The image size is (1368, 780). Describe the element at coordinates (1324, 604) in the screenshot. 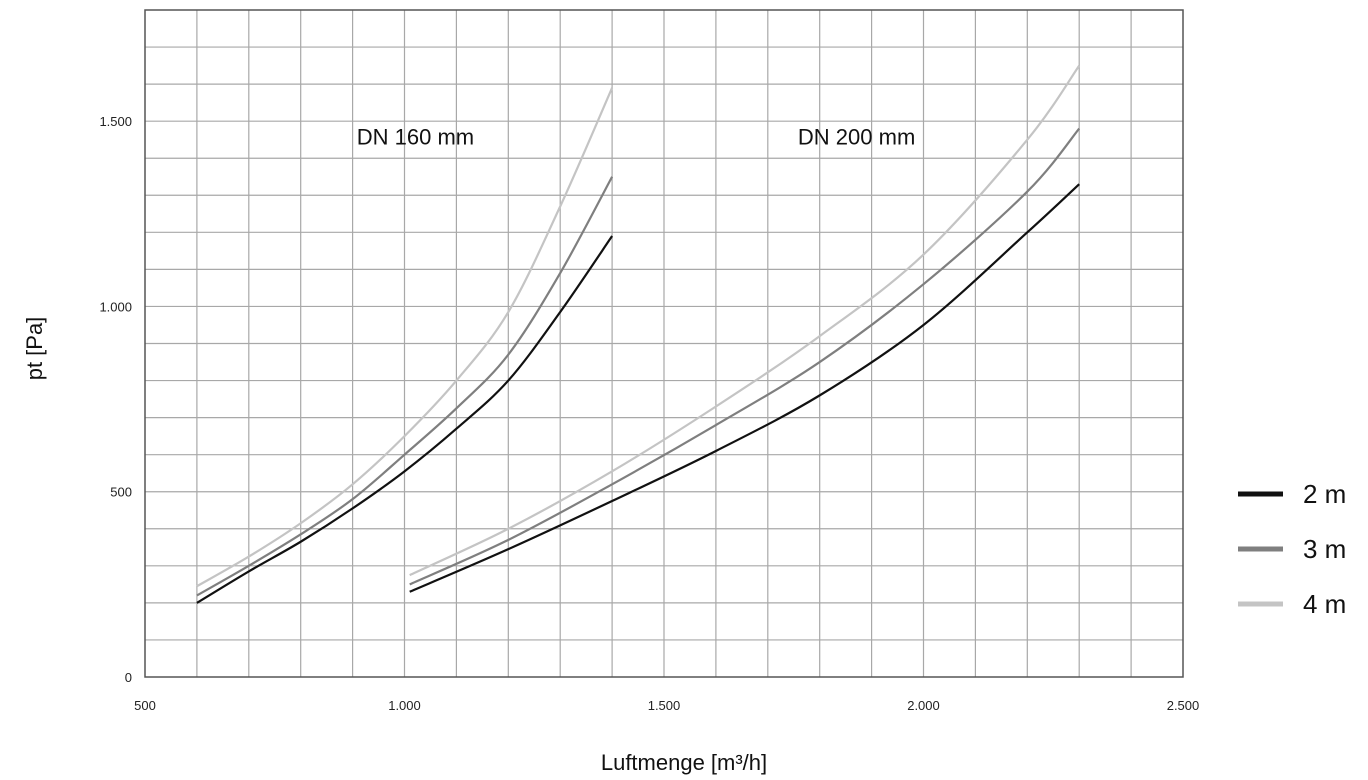

I see `legend-label: 4 m` at that location.